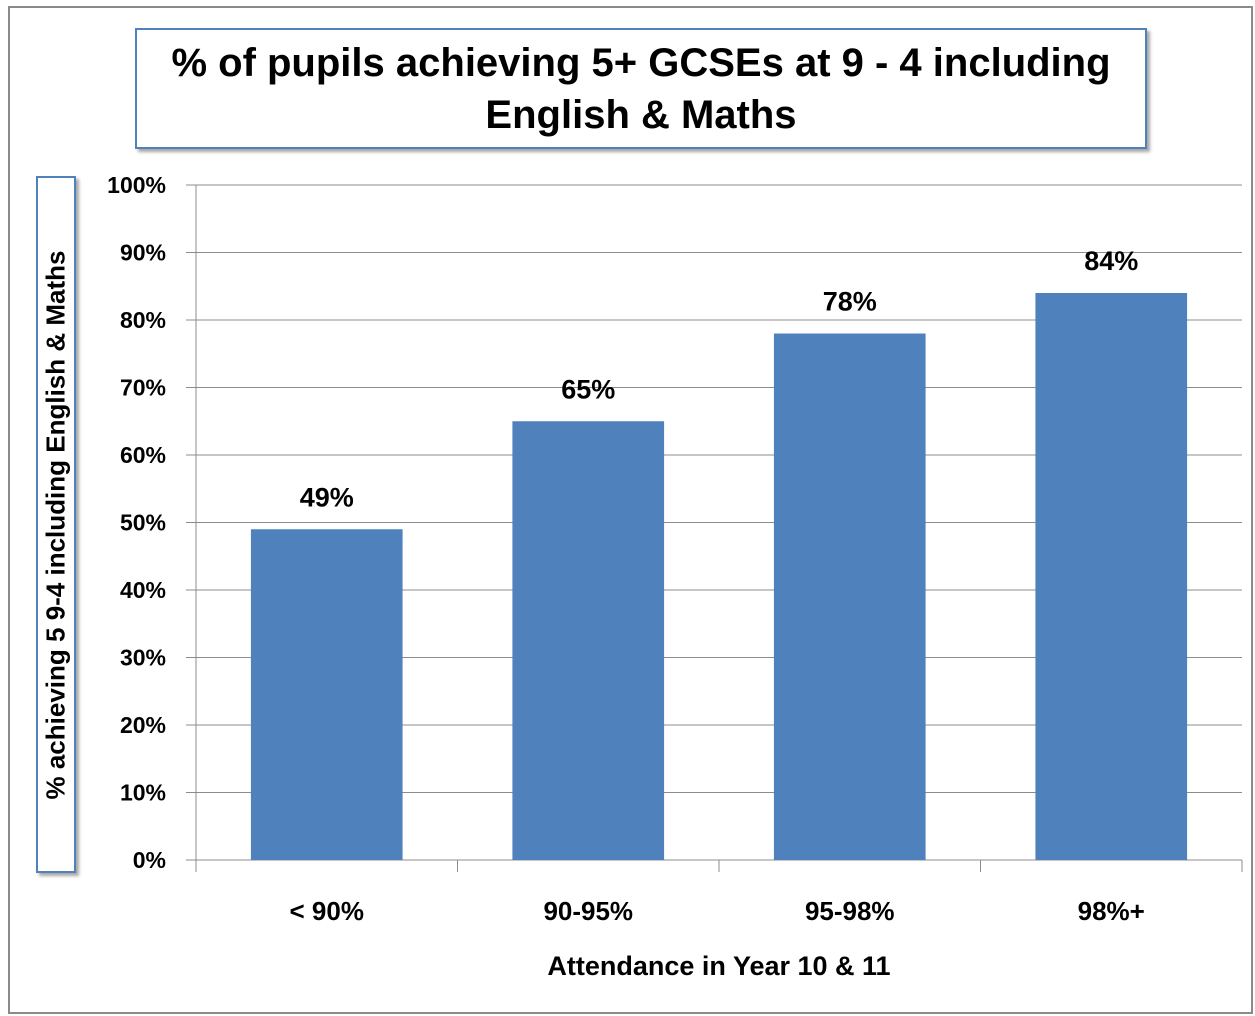 This screenshot has width=1255, height=1016. I want to click on x-tick-label: 90-95%, so click(588, 911).